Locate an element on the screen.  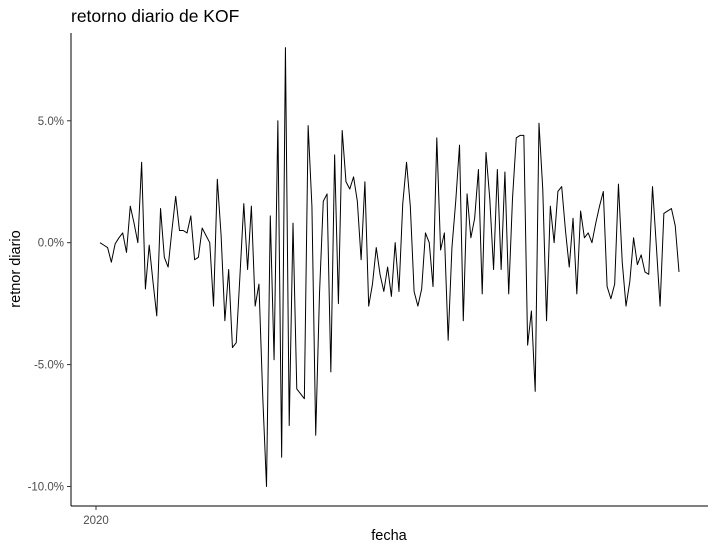
x-axis-ticks: 2020 is located at coordinates (96, 516).